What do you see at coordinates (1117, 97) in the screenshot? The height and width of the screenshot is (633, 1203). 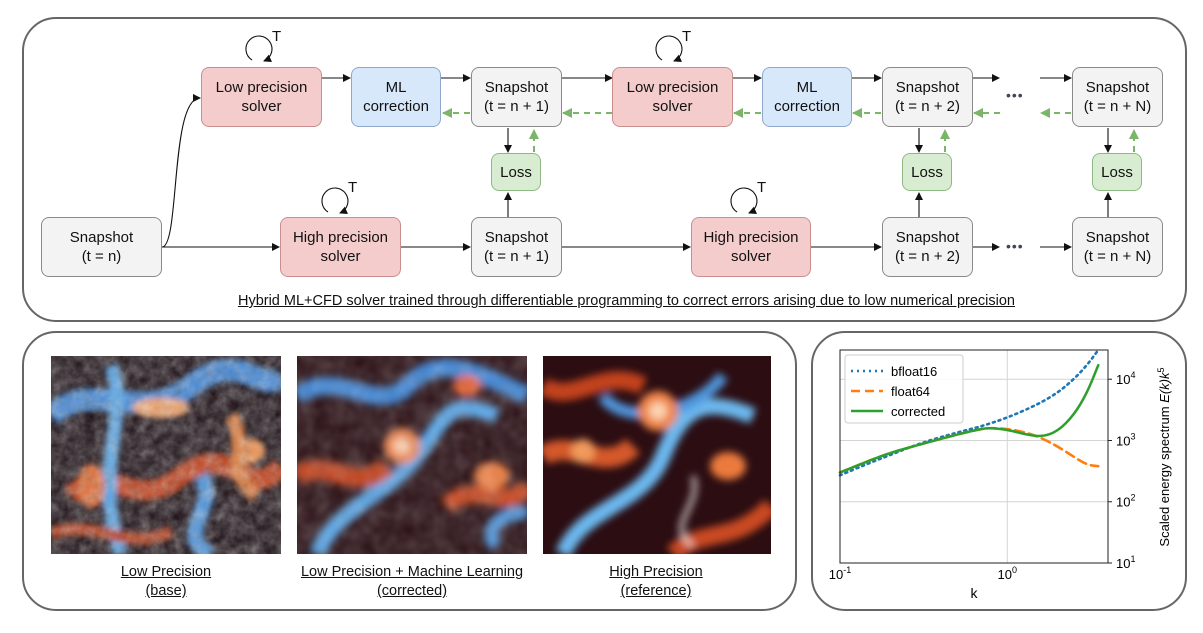 I see `snapshot-low-nN: Snapshot (t = n + N)` at bounding box center [1117, 97].